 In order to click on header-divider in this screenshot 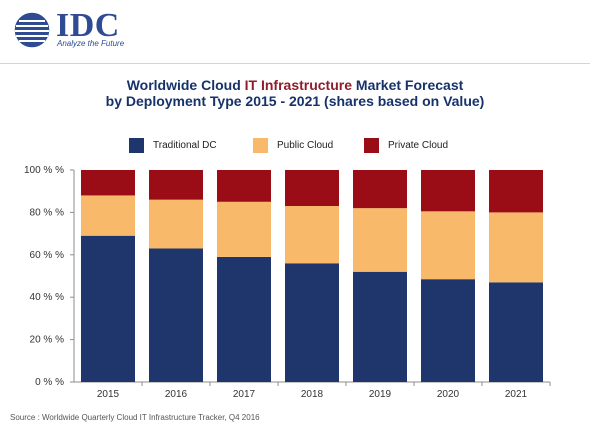, I will do `click(295, 63)`.